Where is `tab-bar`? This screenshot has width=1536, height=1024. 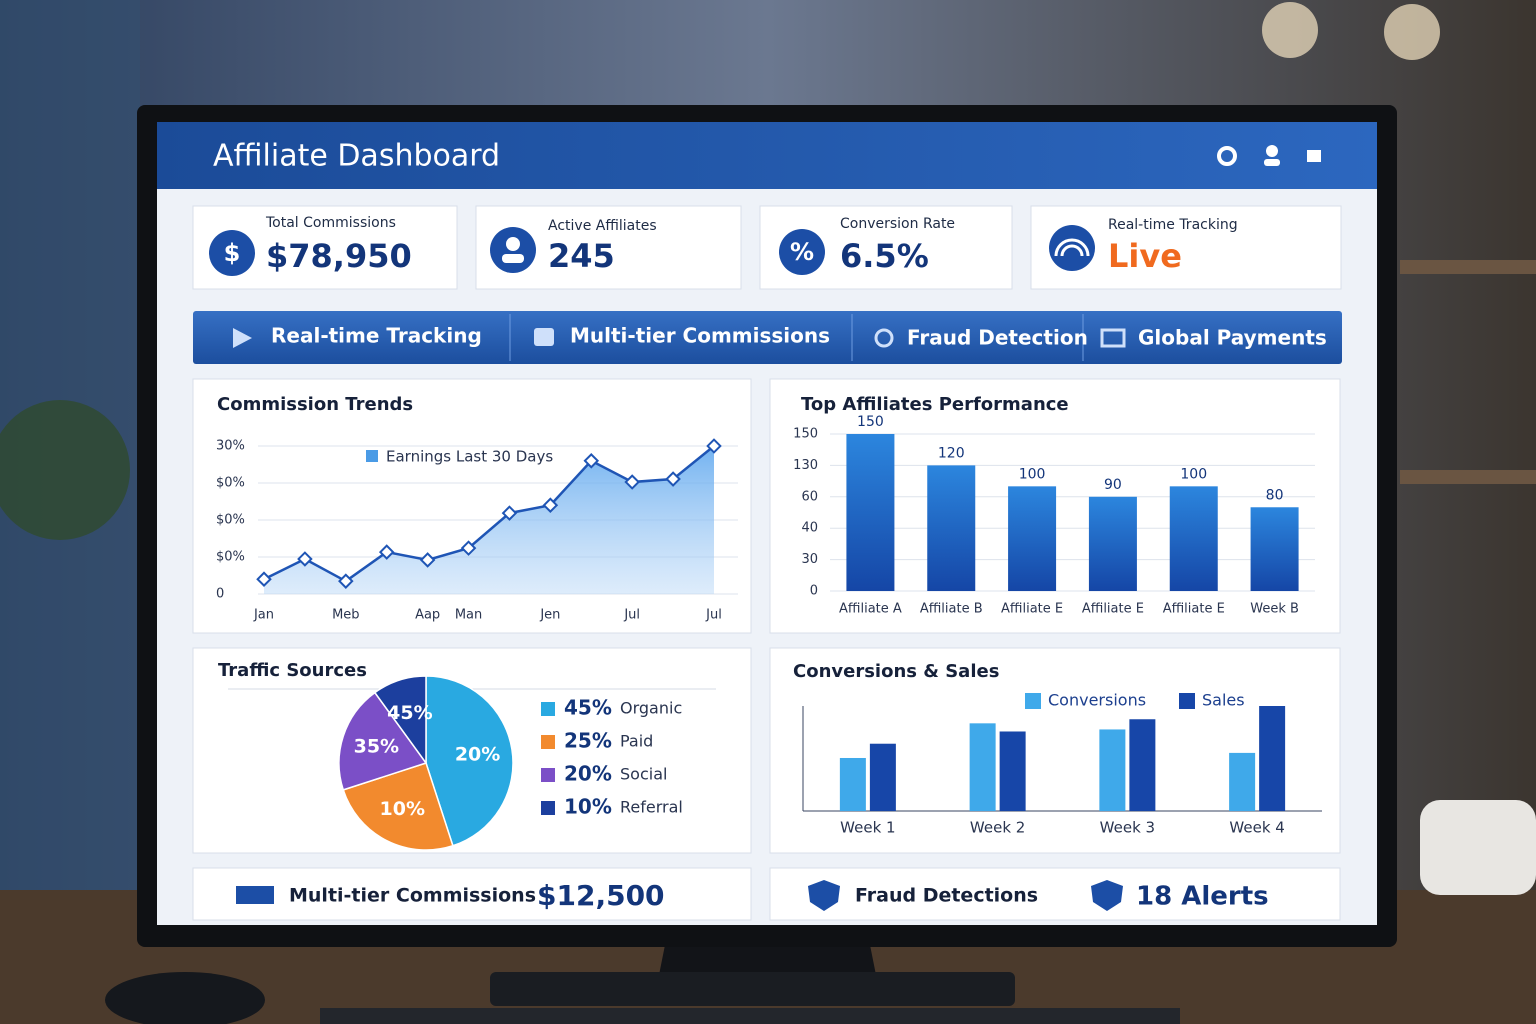
tab-bar is located at coordinates (767, 337).